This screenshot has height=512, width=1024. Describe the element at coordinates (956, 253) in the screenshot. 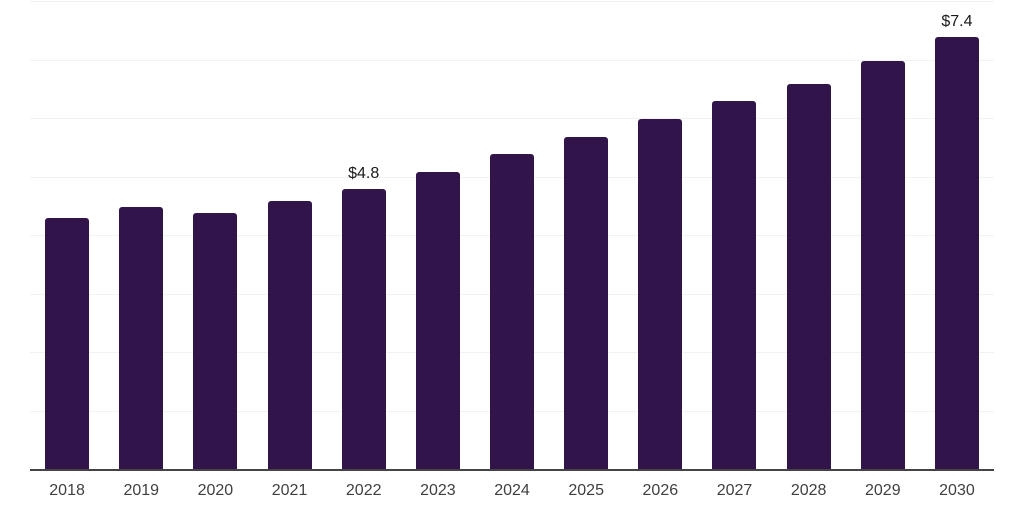

I see `bar-2030` at that location.